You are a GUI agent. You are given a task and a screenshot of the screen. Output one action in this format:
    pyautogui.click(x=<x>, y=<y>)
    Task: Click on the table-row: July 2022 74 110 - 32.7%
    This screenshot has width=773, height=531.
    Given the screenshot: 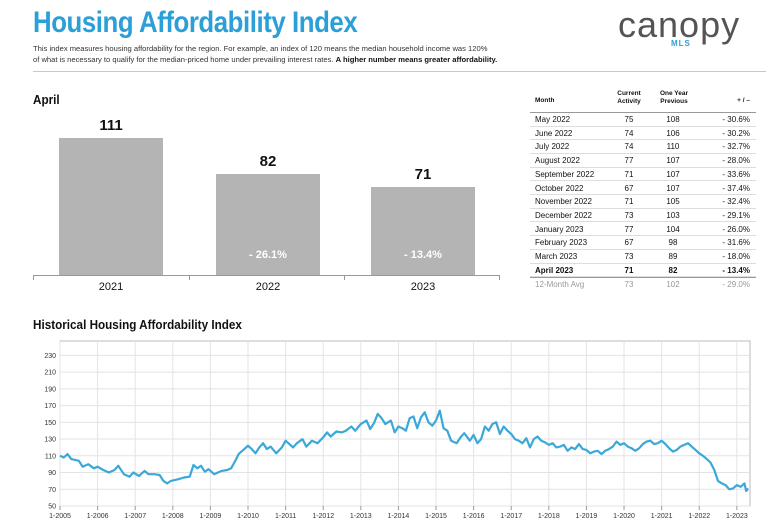 What is the action you would take?
    pyautogui.click(x=643, y=147)
    